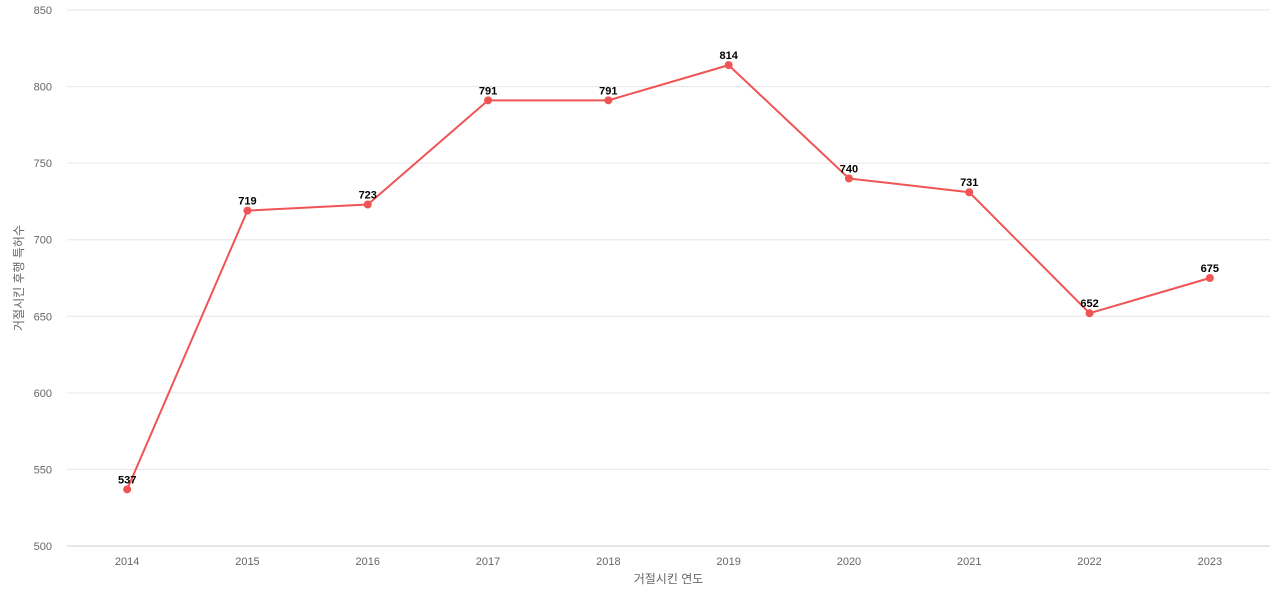 This screenshot has height=600, width=1280. Describe the element at coordinates (18, 278) in the screenshot. I see `y-axis-title: 거절시킨 후행 특허수` at that location.